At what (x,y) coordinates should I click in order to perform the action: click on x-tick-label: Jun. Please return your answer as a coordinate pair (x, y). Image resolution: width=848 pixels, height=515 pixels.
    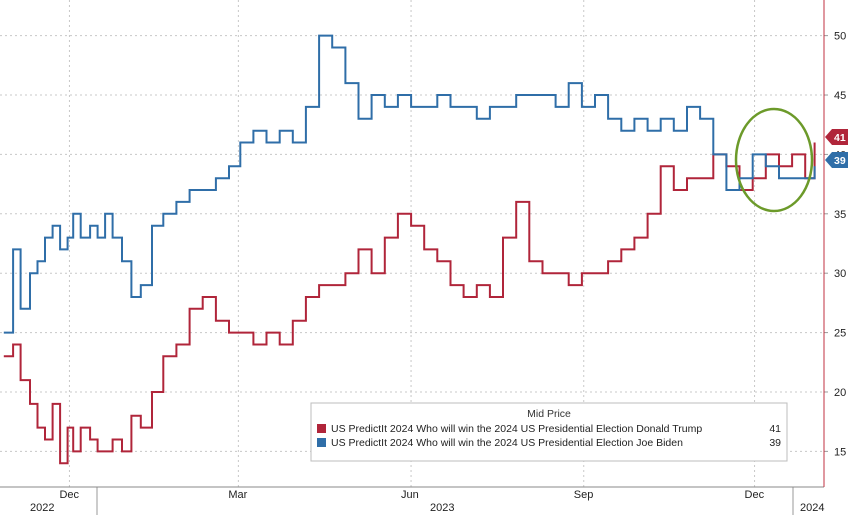
    Looking at the image, I should click on (410, 495).